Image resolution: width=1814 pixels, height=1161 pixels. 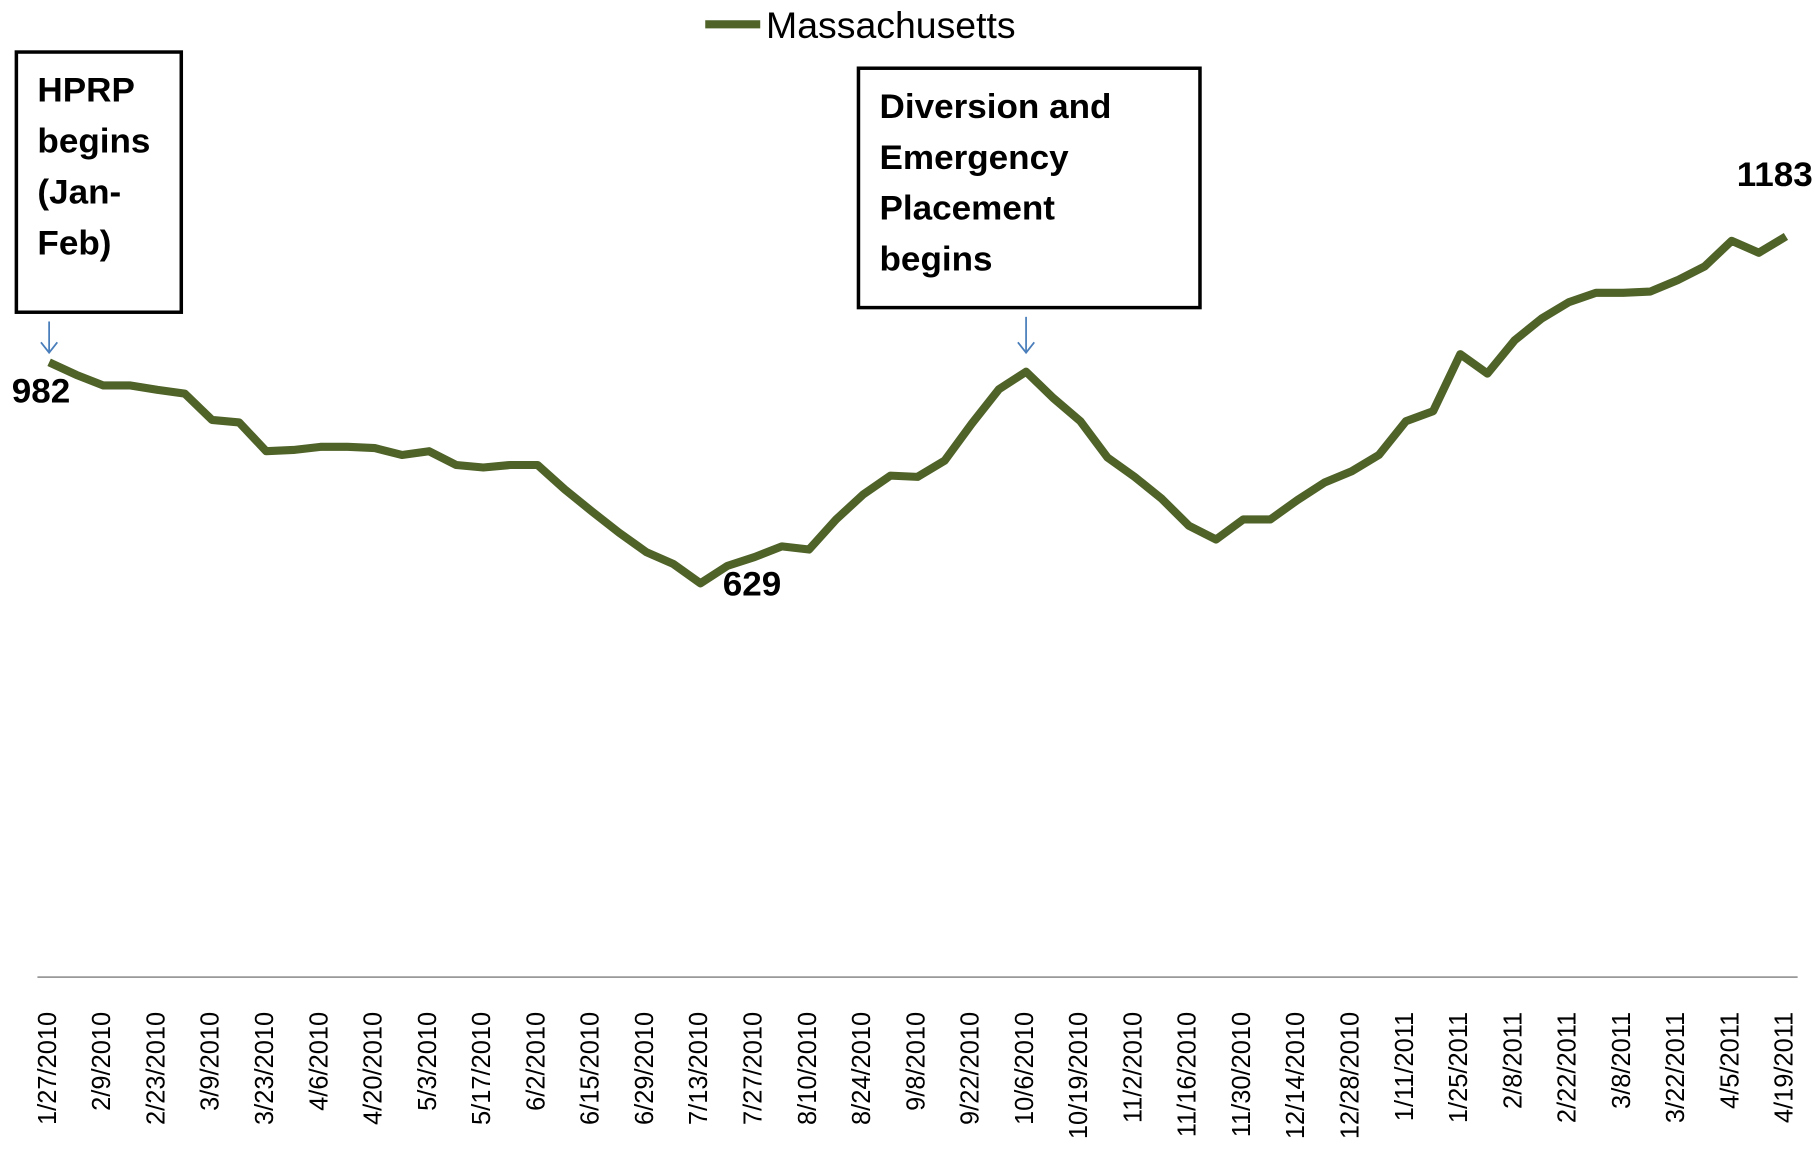 I want to click on x-tick-label: 9/22/2010, so click(x=970, y=1068).